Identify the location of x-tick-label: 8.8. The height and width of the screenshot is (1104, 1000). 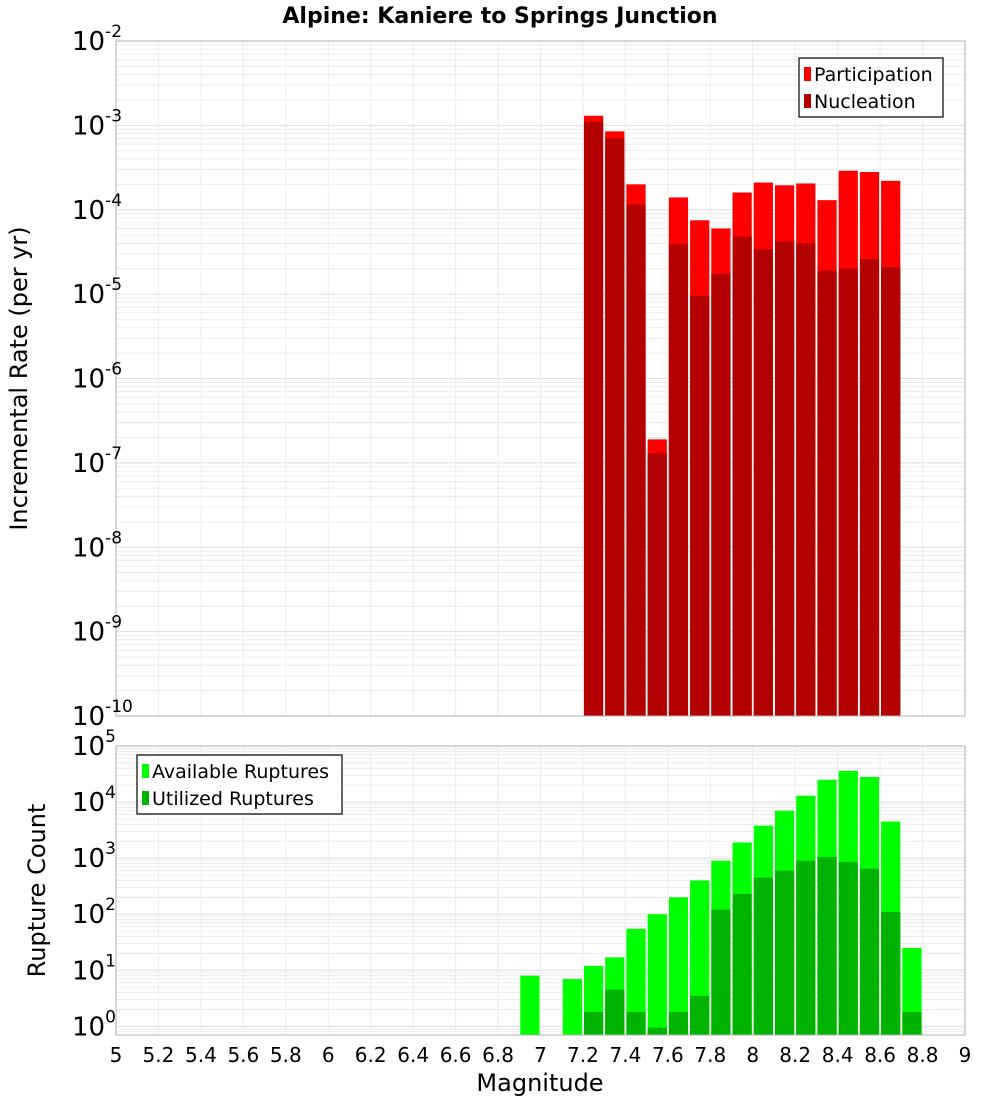
(923, 1055).